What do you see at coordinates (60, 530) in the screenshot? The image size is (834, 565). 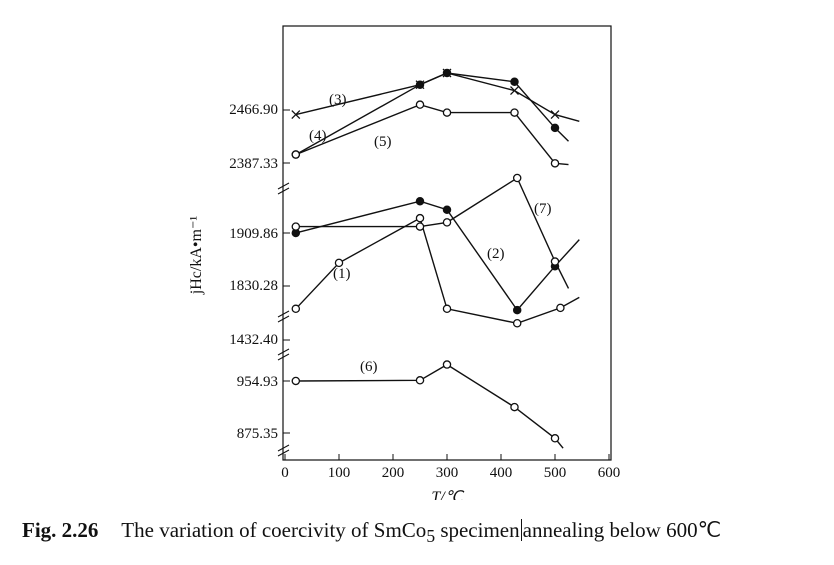 I see `figure-number: Fig. 2.26` at bounding box center [60, 530].